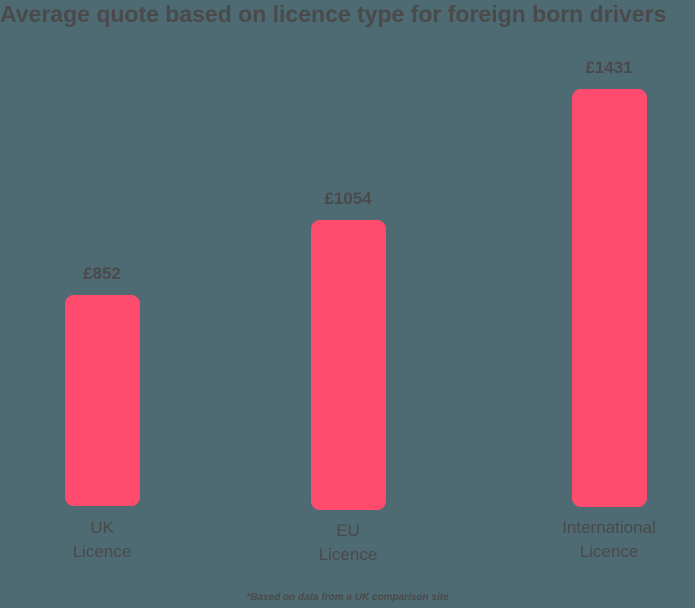 The width and height of the screenshot is (695, 608). I want to click on value-label-international: £1431, so click(609, 67).